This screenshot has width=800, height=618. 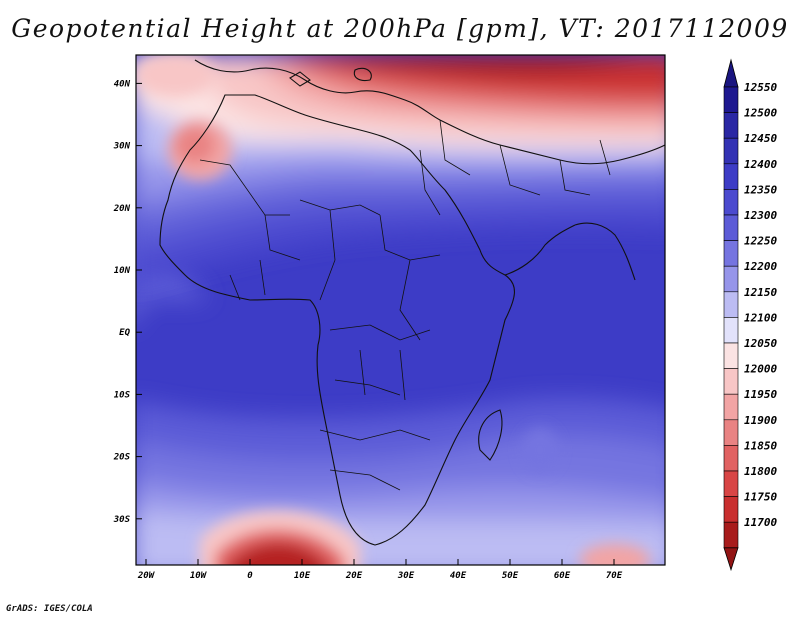 I want to click on colorbar-top-arrow, so click(x=731, y=73).